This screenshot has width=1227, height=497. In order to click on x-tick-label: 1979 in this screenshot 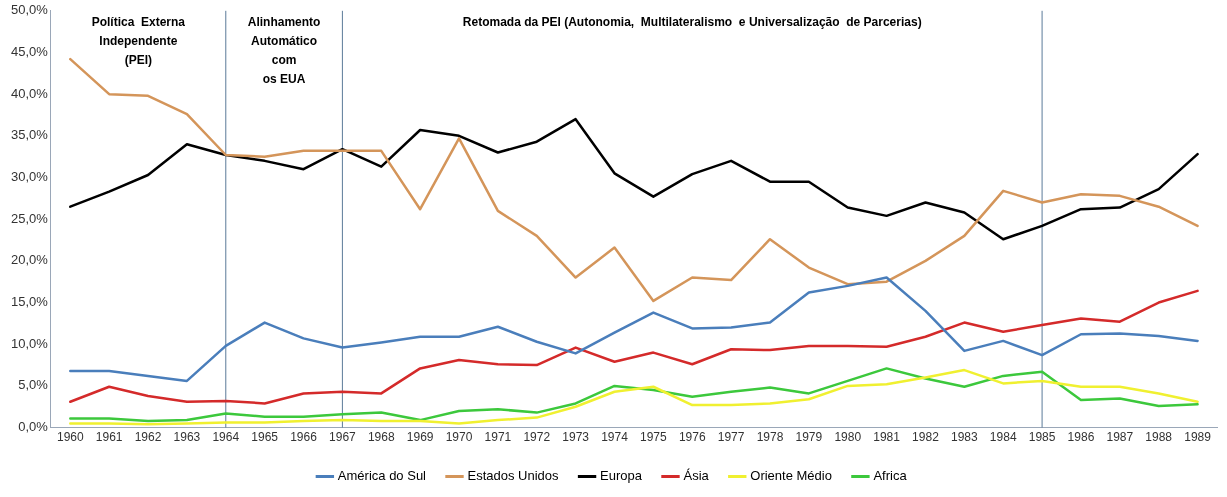, I will do `click(809, 437)`.